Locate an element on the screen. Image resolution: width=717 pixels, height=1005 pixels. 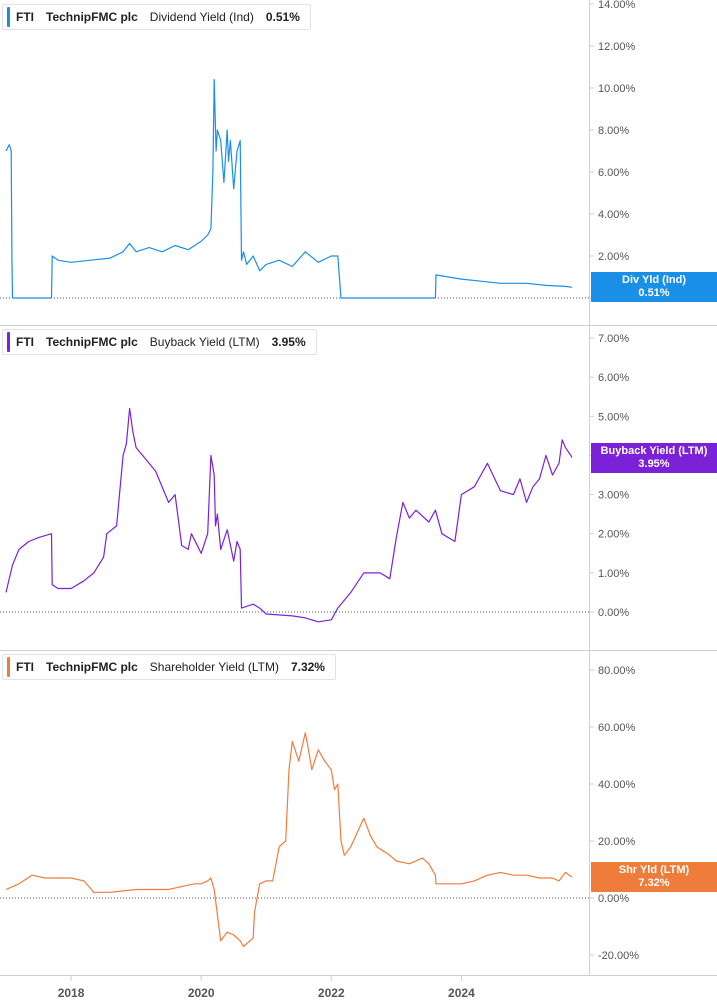
flag-value: 7.32% is located at coordinates (654, 883).